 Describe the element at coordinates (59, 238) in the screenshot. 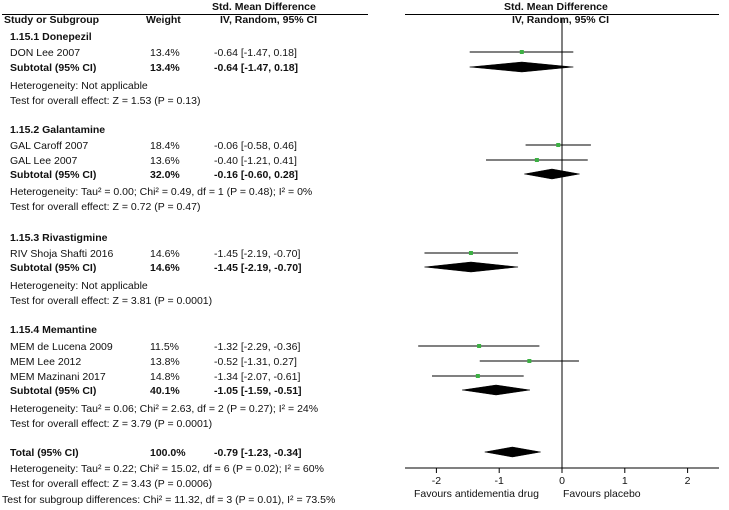

I see `group-title: 1.15.3 Rivastigmine` at that location.